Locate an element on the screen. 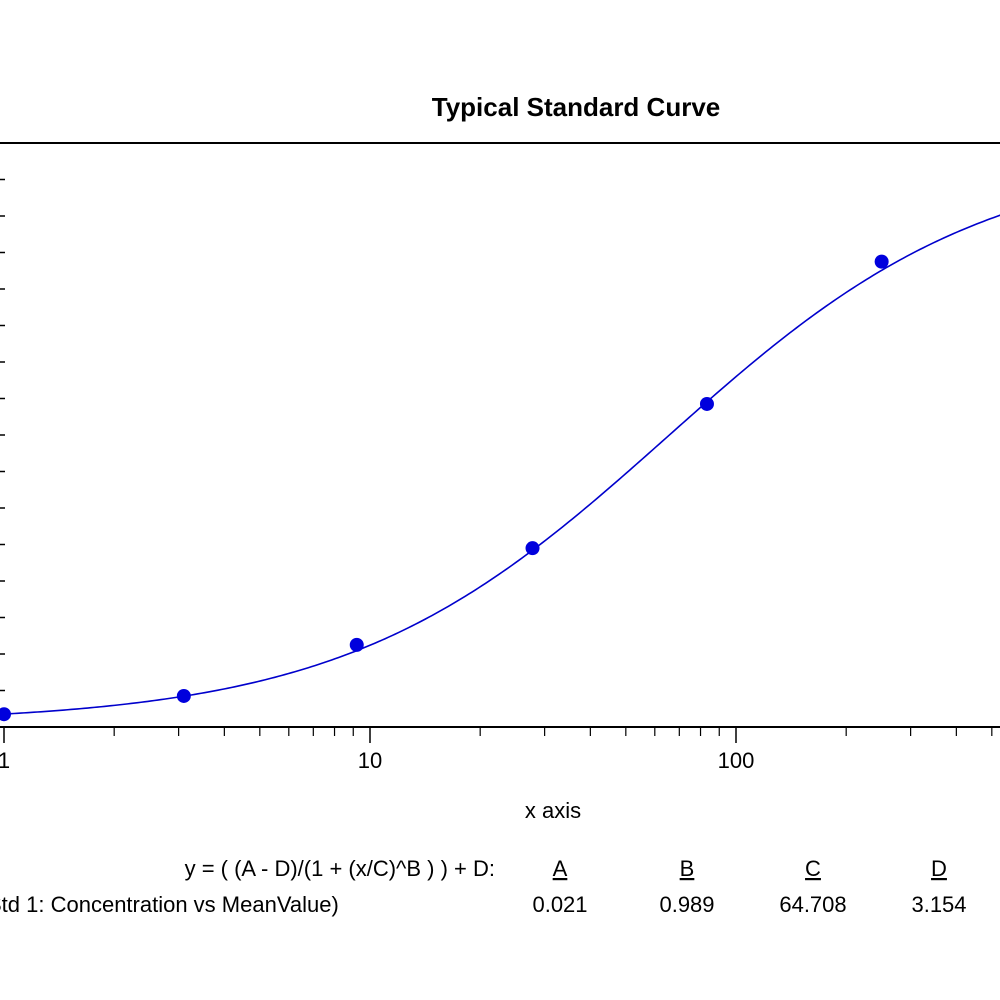  param-value-B: 0.989 is located at coordinates (686, 904).